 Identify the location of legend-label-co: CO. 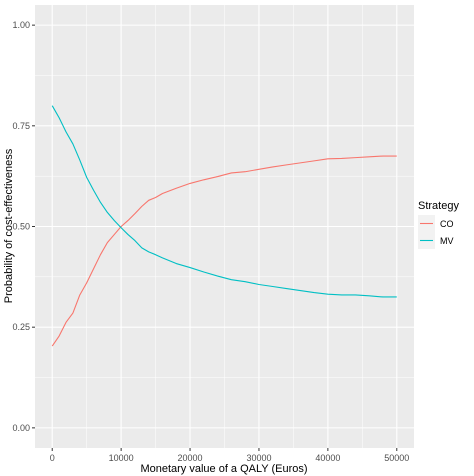
(447, 224).